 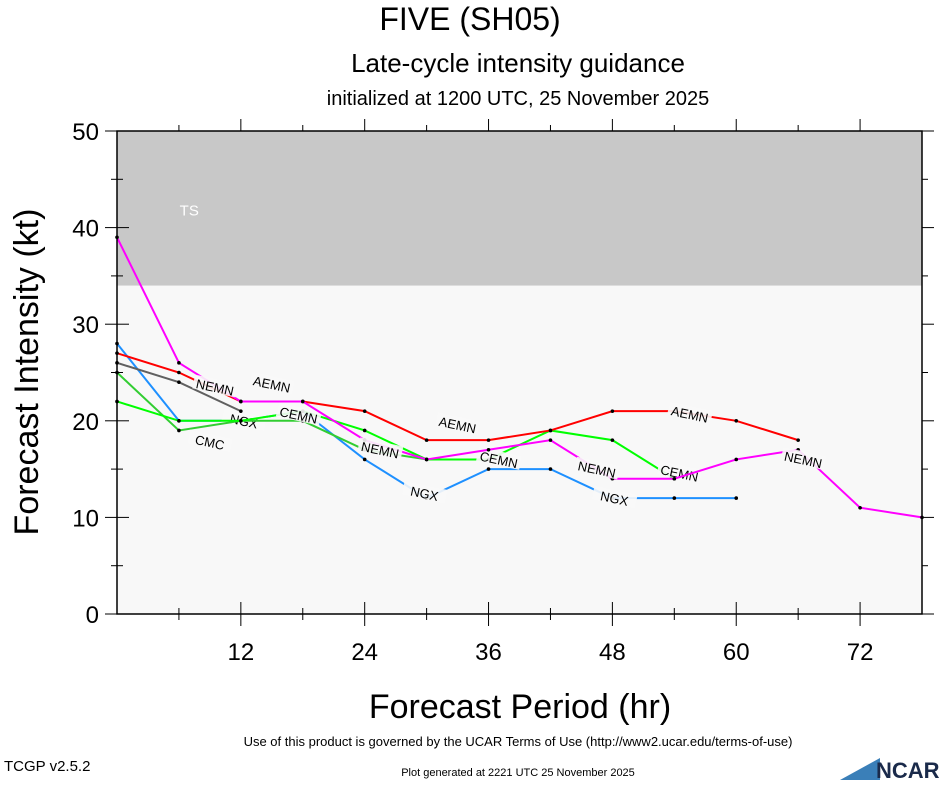 What do you see at coordinates (85, 132) in the screenshot?
I see `y-tick-label: 50` at bounding box center [85, 132].